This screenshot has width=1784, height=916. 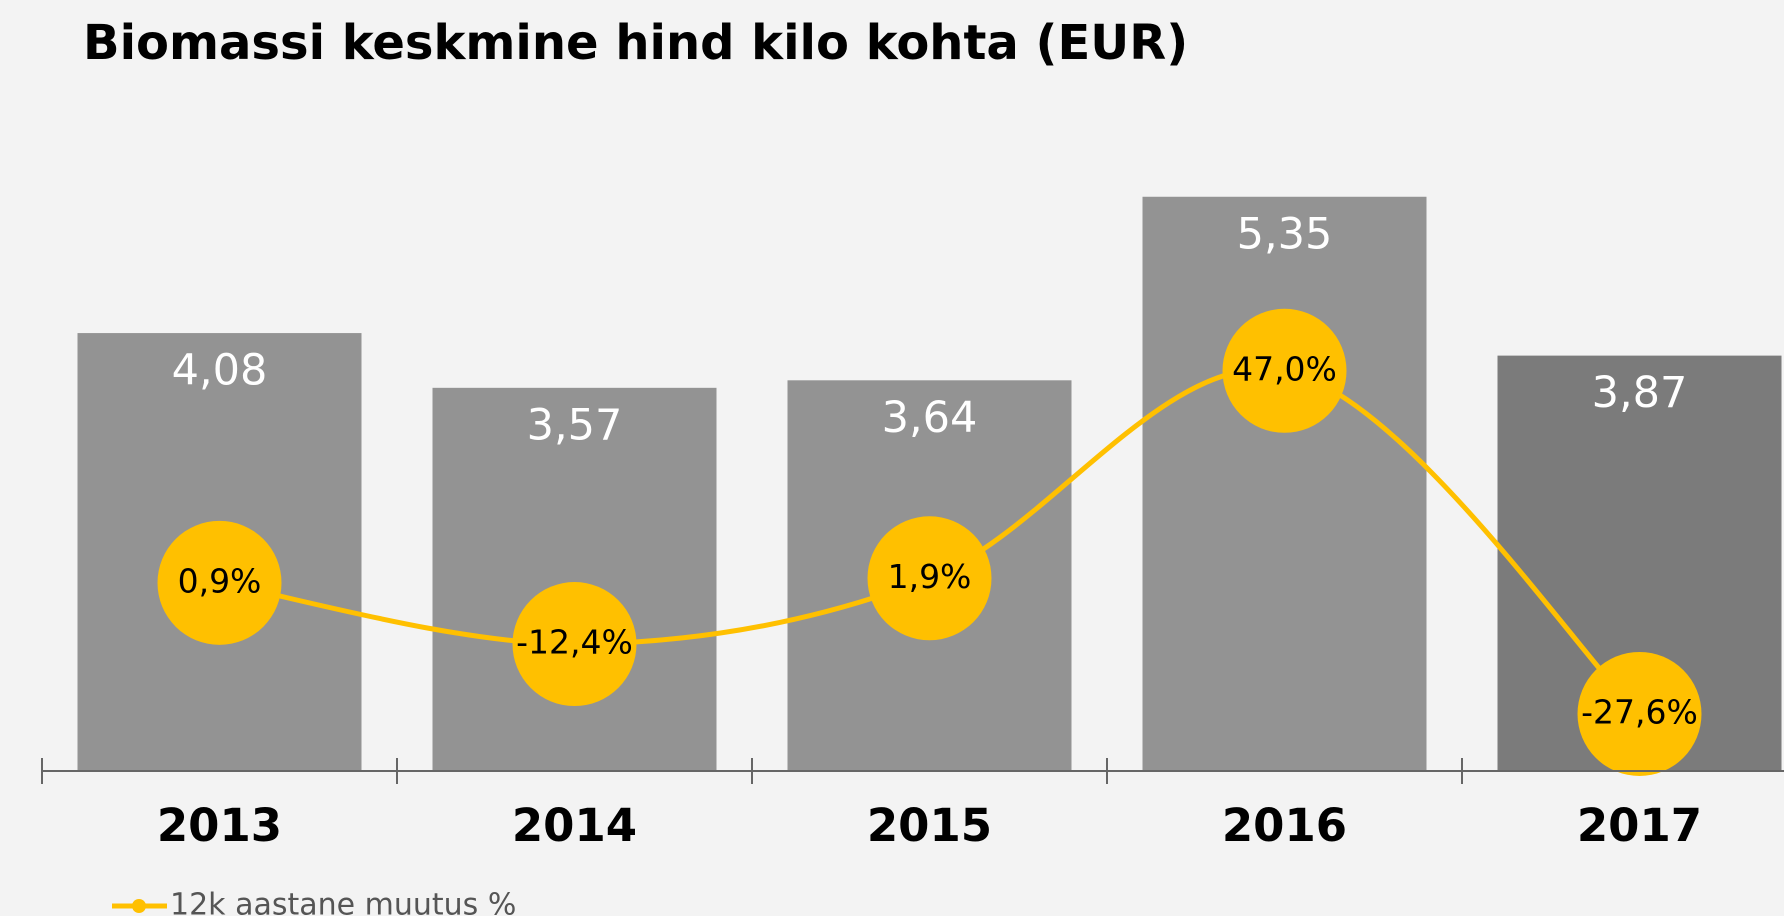 I want to click on x-tick-label: 2016, so click(x=1284, y=825).